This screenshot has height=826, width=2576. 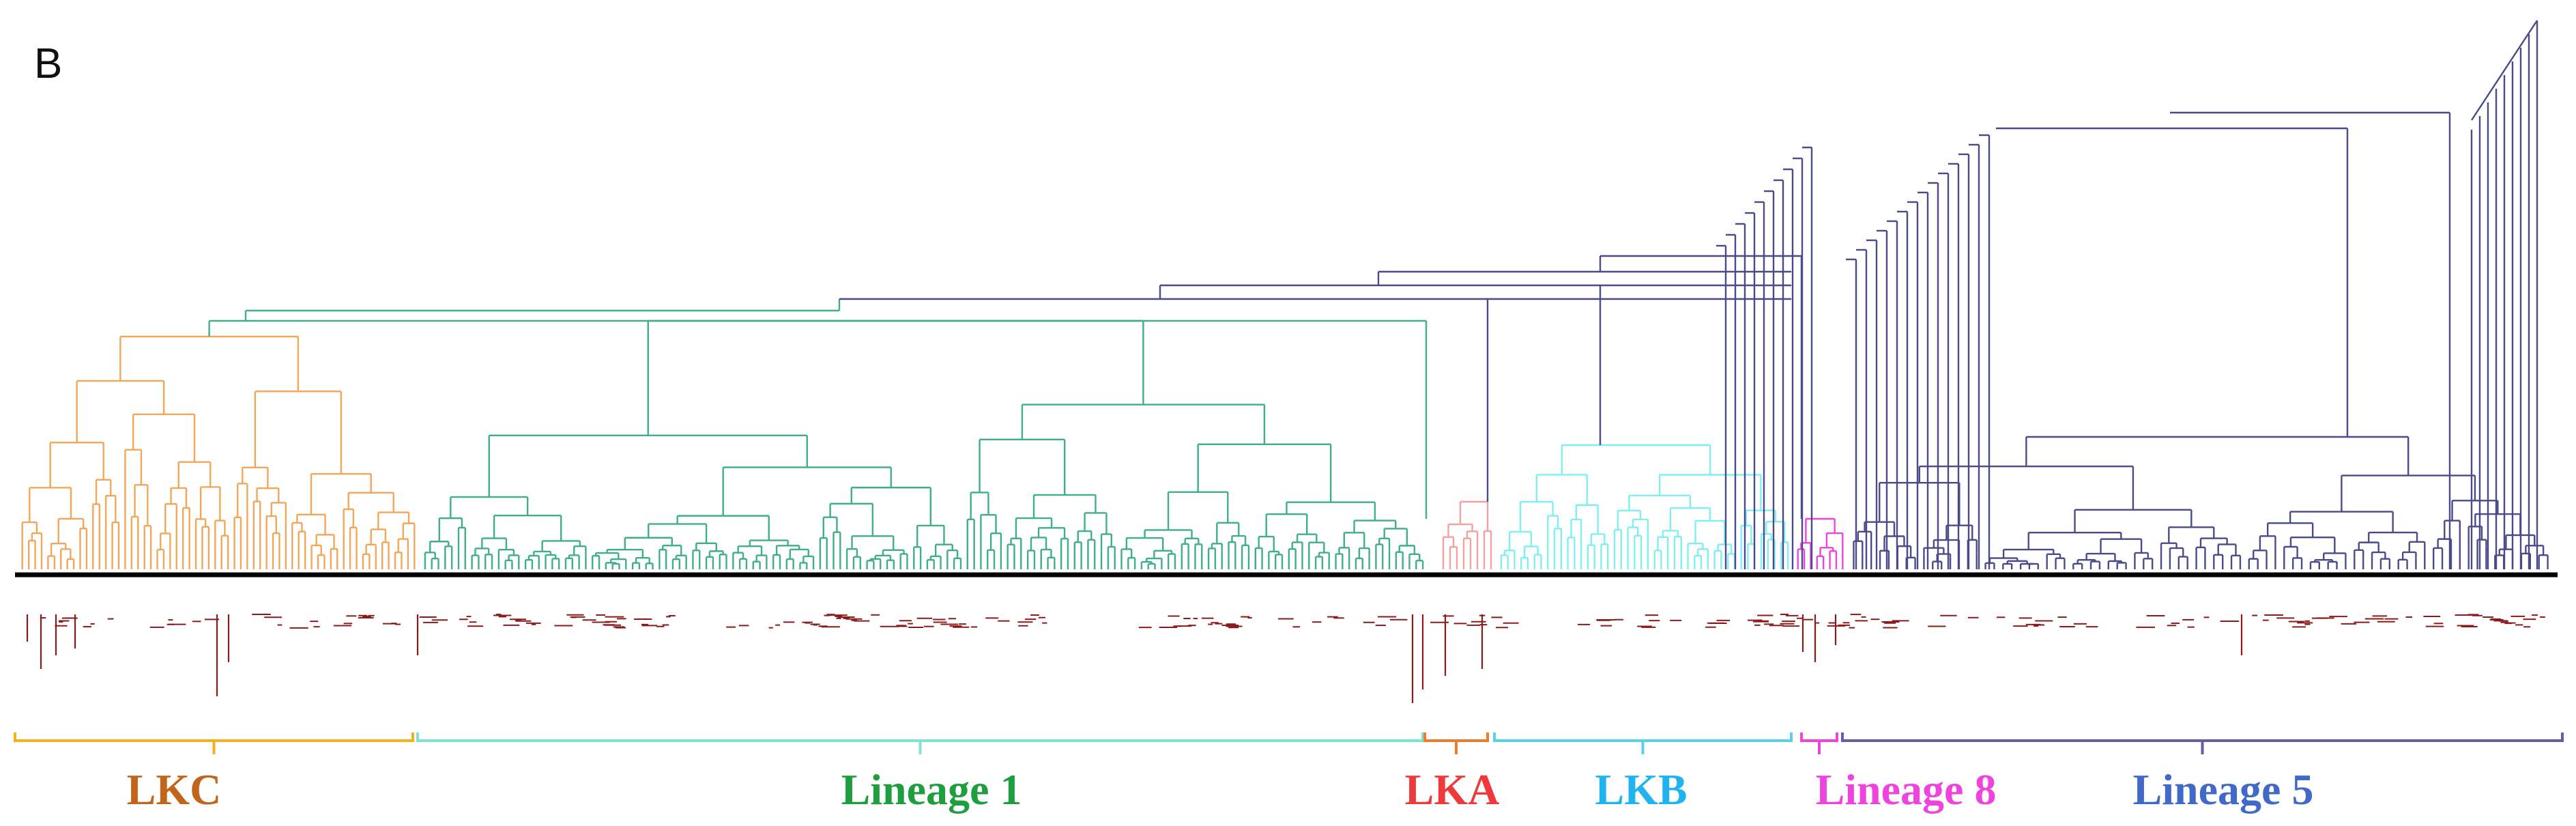 What do you see at coordinates (2202, 743) in the screenshot?
I see `bracket-lineage5` at bounding box center [2202, 743].